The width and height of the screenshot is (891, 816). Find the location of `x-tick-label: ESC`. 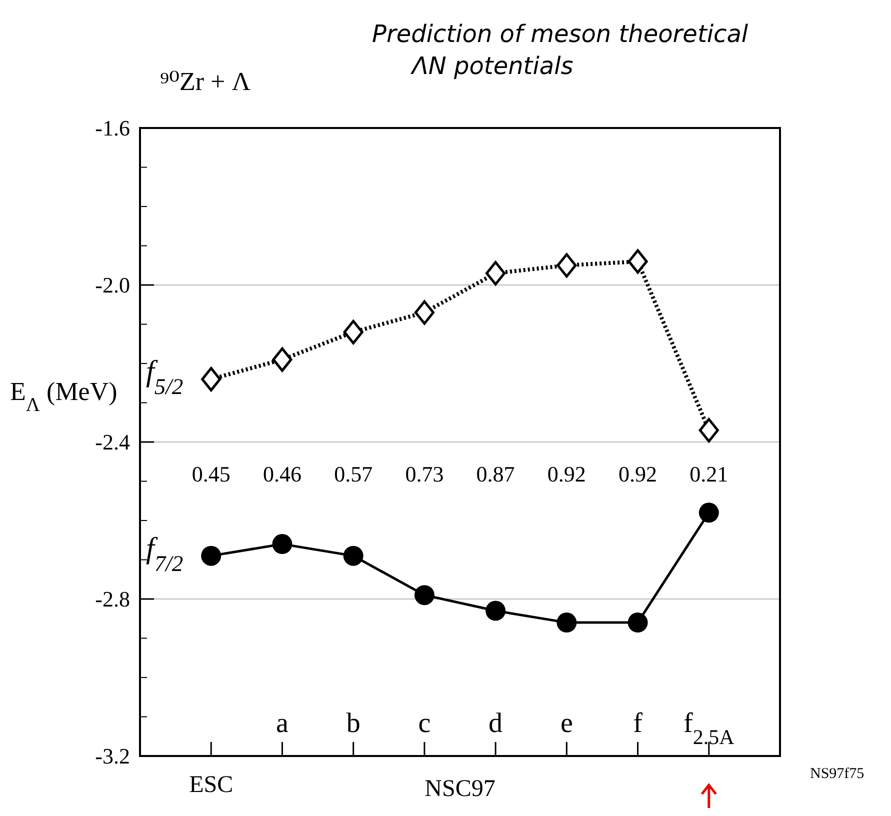

x-tick-label: ESC is located at coordinates (211, 785).